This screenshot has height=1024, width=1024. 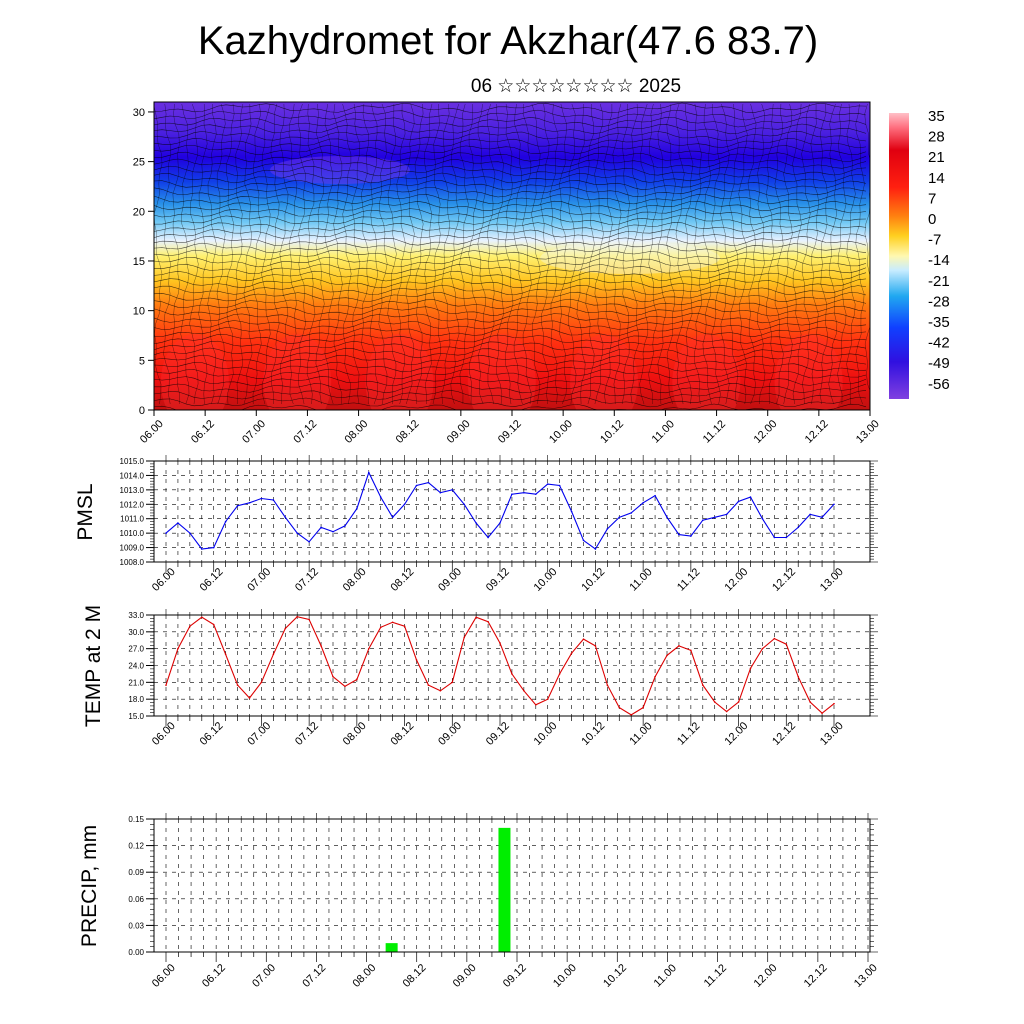 I want to click on p2-xtick-label: 12.00, so click(x=736, y=734).